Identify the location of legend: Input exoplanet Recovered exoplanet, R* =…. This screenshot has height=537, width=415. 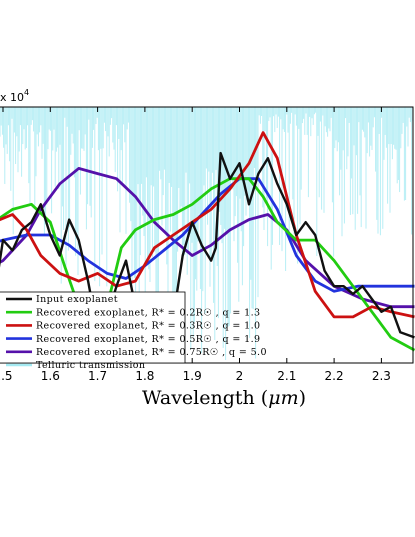
(133, 331).